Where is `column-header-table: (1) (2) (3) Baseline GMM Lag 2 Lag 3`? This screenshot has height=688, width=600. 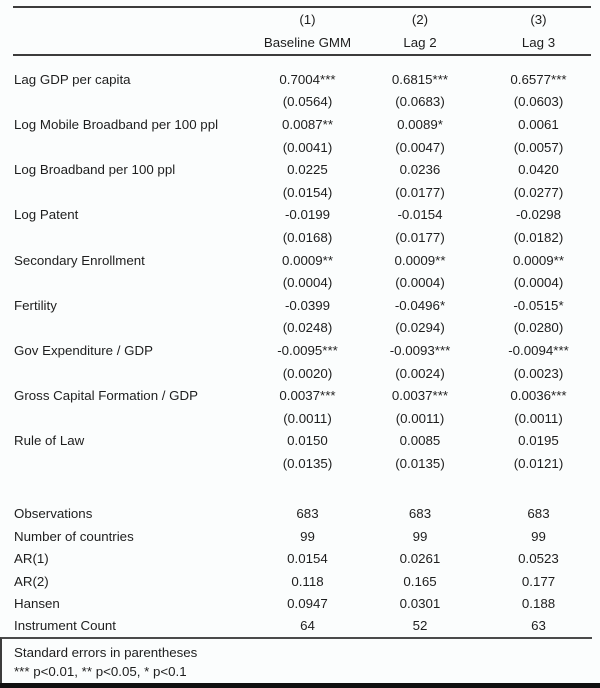
column-header-table: (1) (2) (3) Baseline GMM Lag 2 Lag 3 is located at coordinates (300, 31).